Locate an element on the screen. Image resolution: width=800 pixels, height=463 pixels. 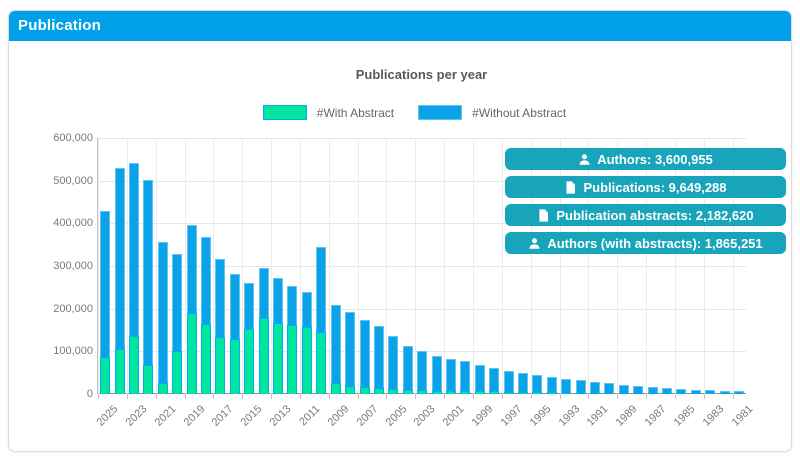
bar-2015 is located at coordinates (249, 266).